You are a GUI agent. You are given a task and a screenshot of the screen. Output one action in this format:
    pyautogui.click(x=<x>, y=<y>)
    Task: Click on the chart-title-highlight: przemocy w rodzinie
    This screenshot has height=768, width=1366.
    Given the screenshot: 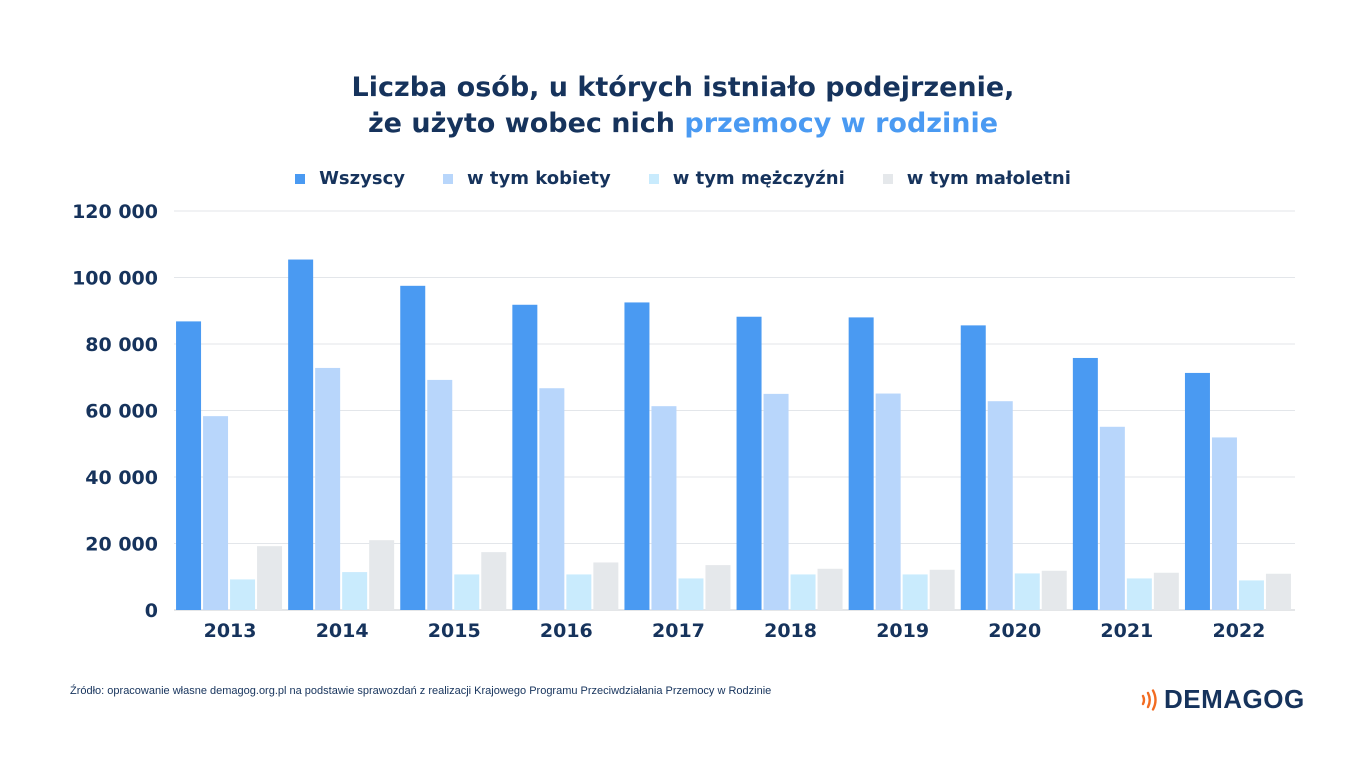 What is the action you would take?
    pyautogui.click(x=841, y=123)
    